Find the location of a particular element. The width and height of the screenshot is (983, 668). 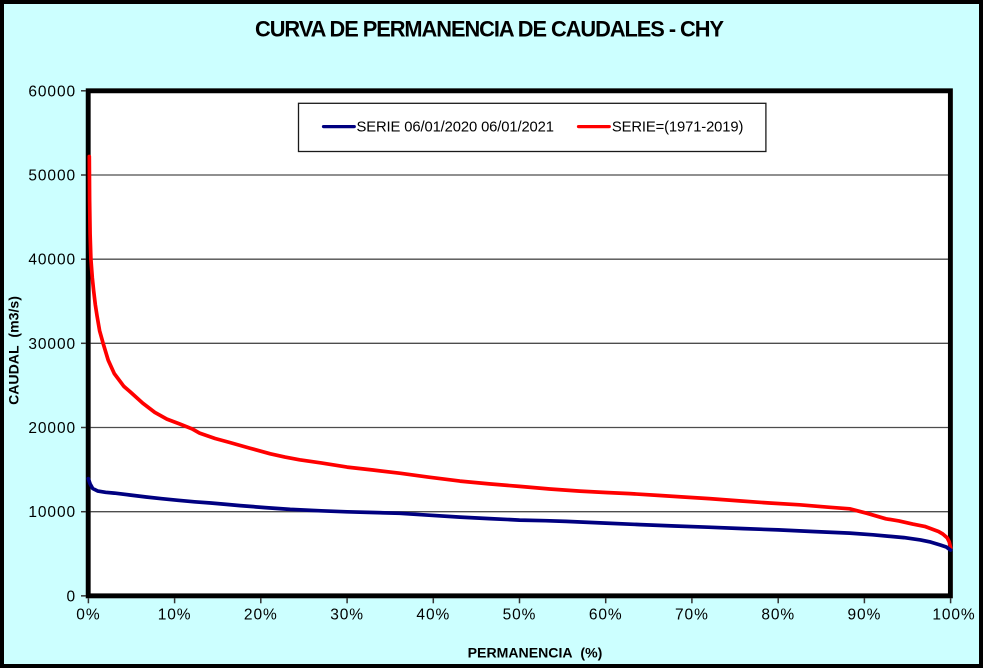

svg-text:CURVA DE PERMANENCIA DE CAUDAL: CURVA DE PERMANENCIA DE CAUDALES - CHY is located at coordinates (489, 28).